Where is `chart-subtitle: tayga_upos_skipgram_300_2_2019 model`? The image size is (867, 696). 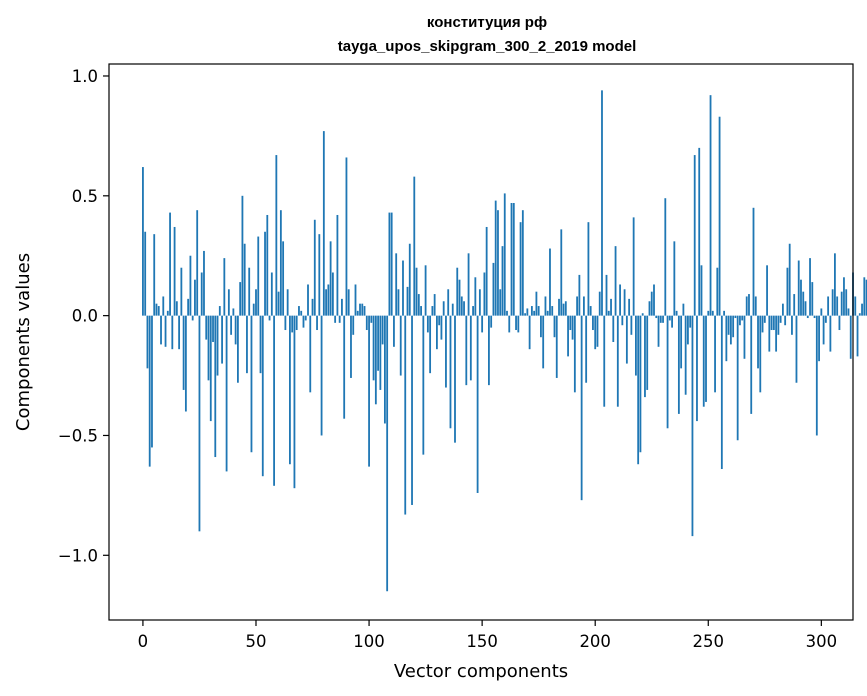 chart-subtitle: tayga_upos_skipgram_300_2_2019 model is located at coordinates (487, 46).